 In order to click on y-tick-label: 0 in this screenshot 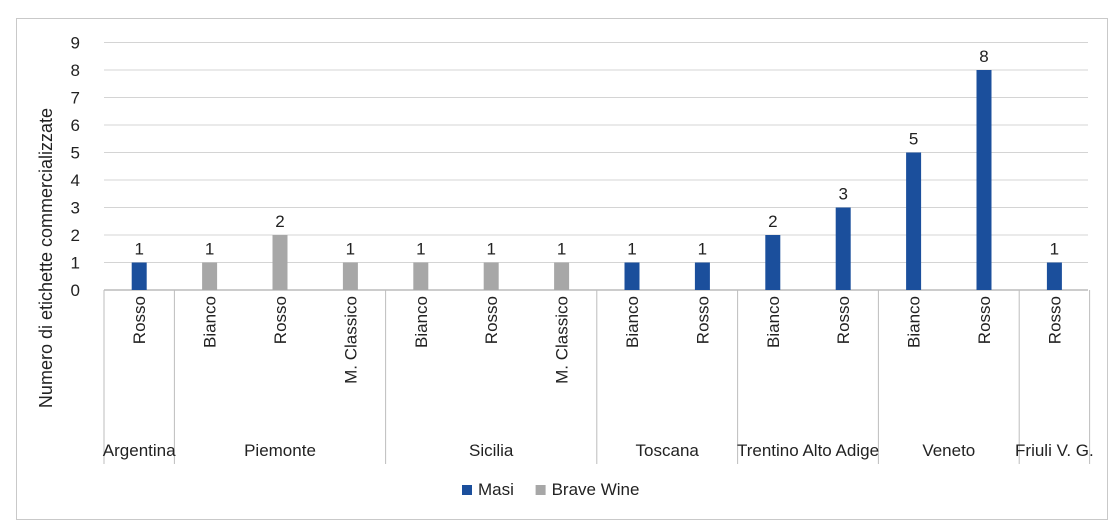, I will do `click(75, 290)`.